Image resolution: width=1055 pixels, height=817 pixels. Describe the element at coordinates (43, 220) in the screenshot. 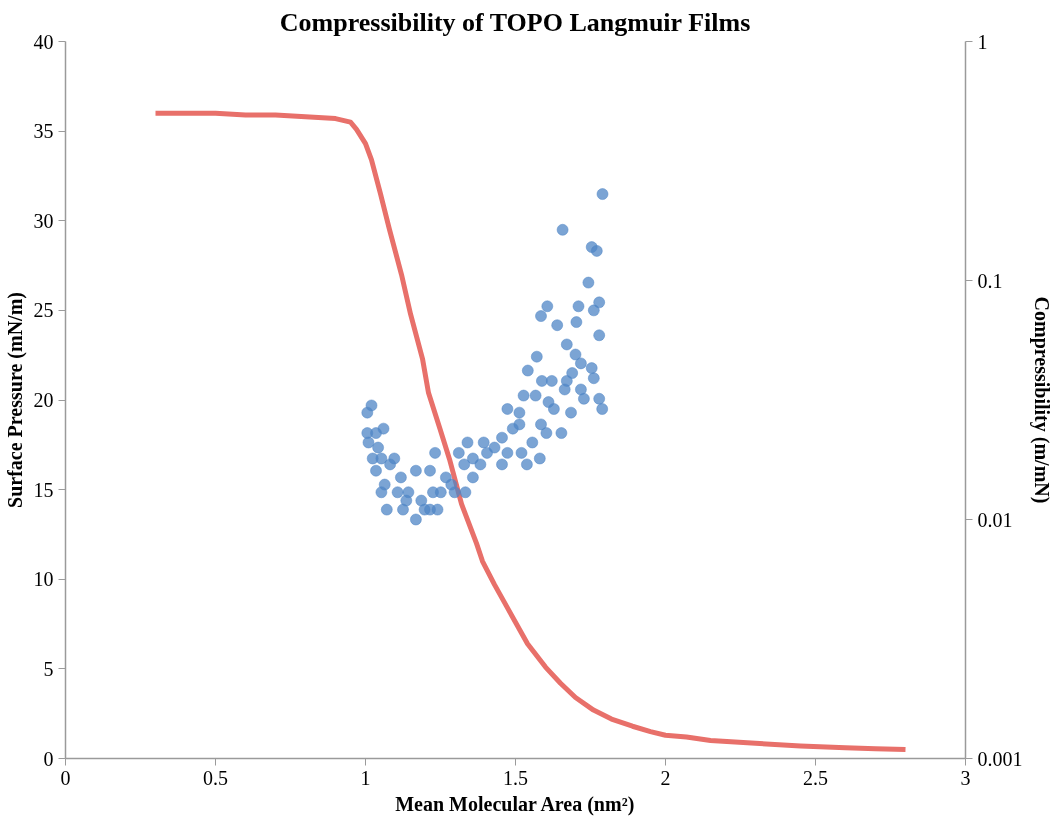

I see `y-tick-label: 30` at that location.